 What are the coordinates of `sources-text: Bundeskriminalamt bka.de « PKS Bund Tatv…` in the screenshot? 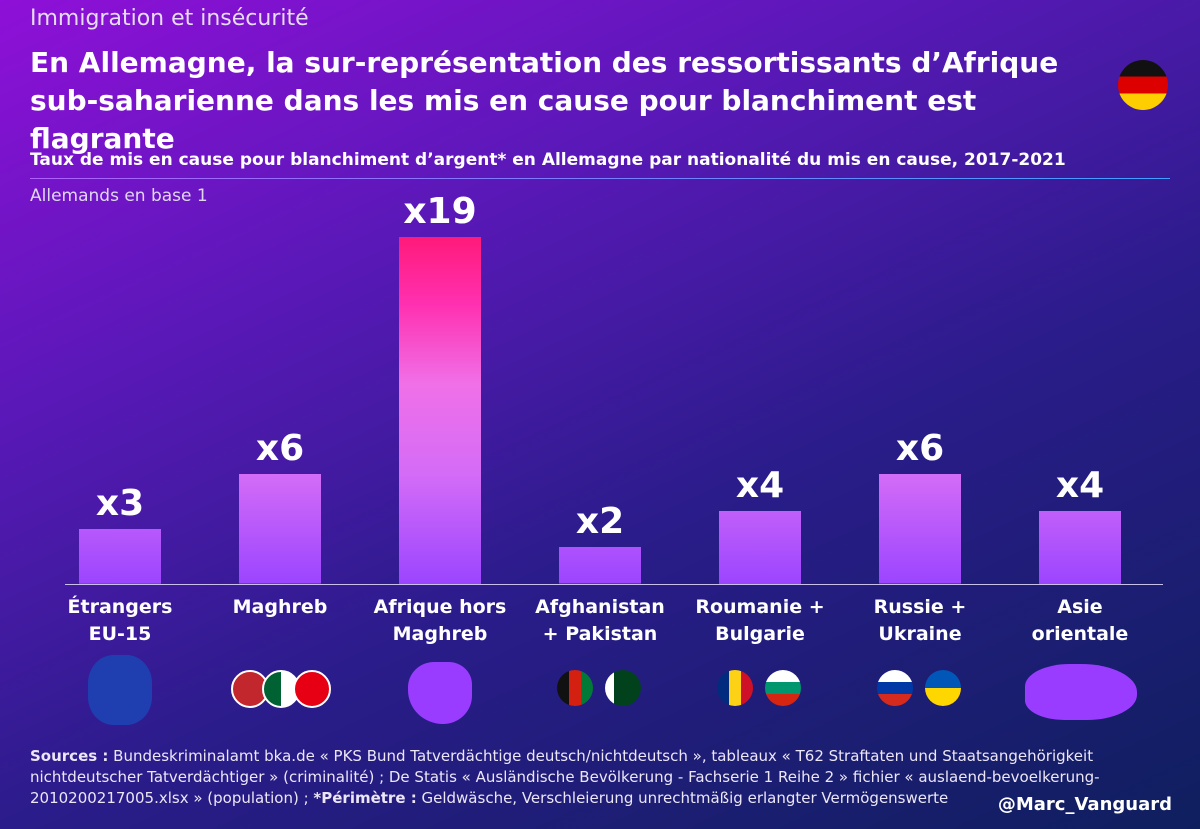 It's located at (565, 777).